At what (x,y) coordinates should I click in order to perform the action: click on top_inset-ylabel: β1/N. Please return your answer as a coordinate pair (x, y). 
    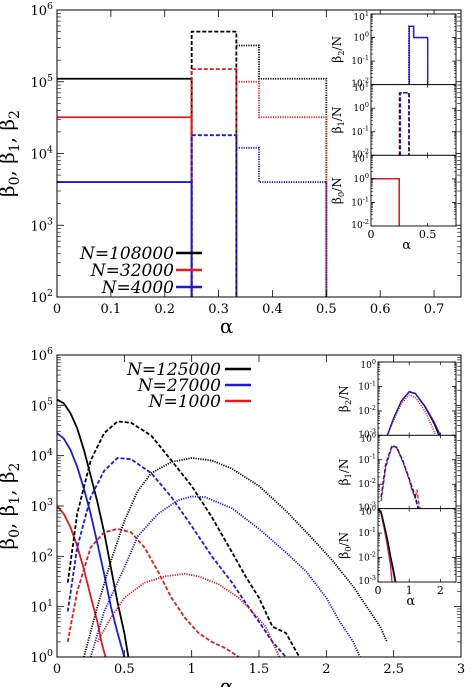
    Looking at the image, I should click on (338, 120).